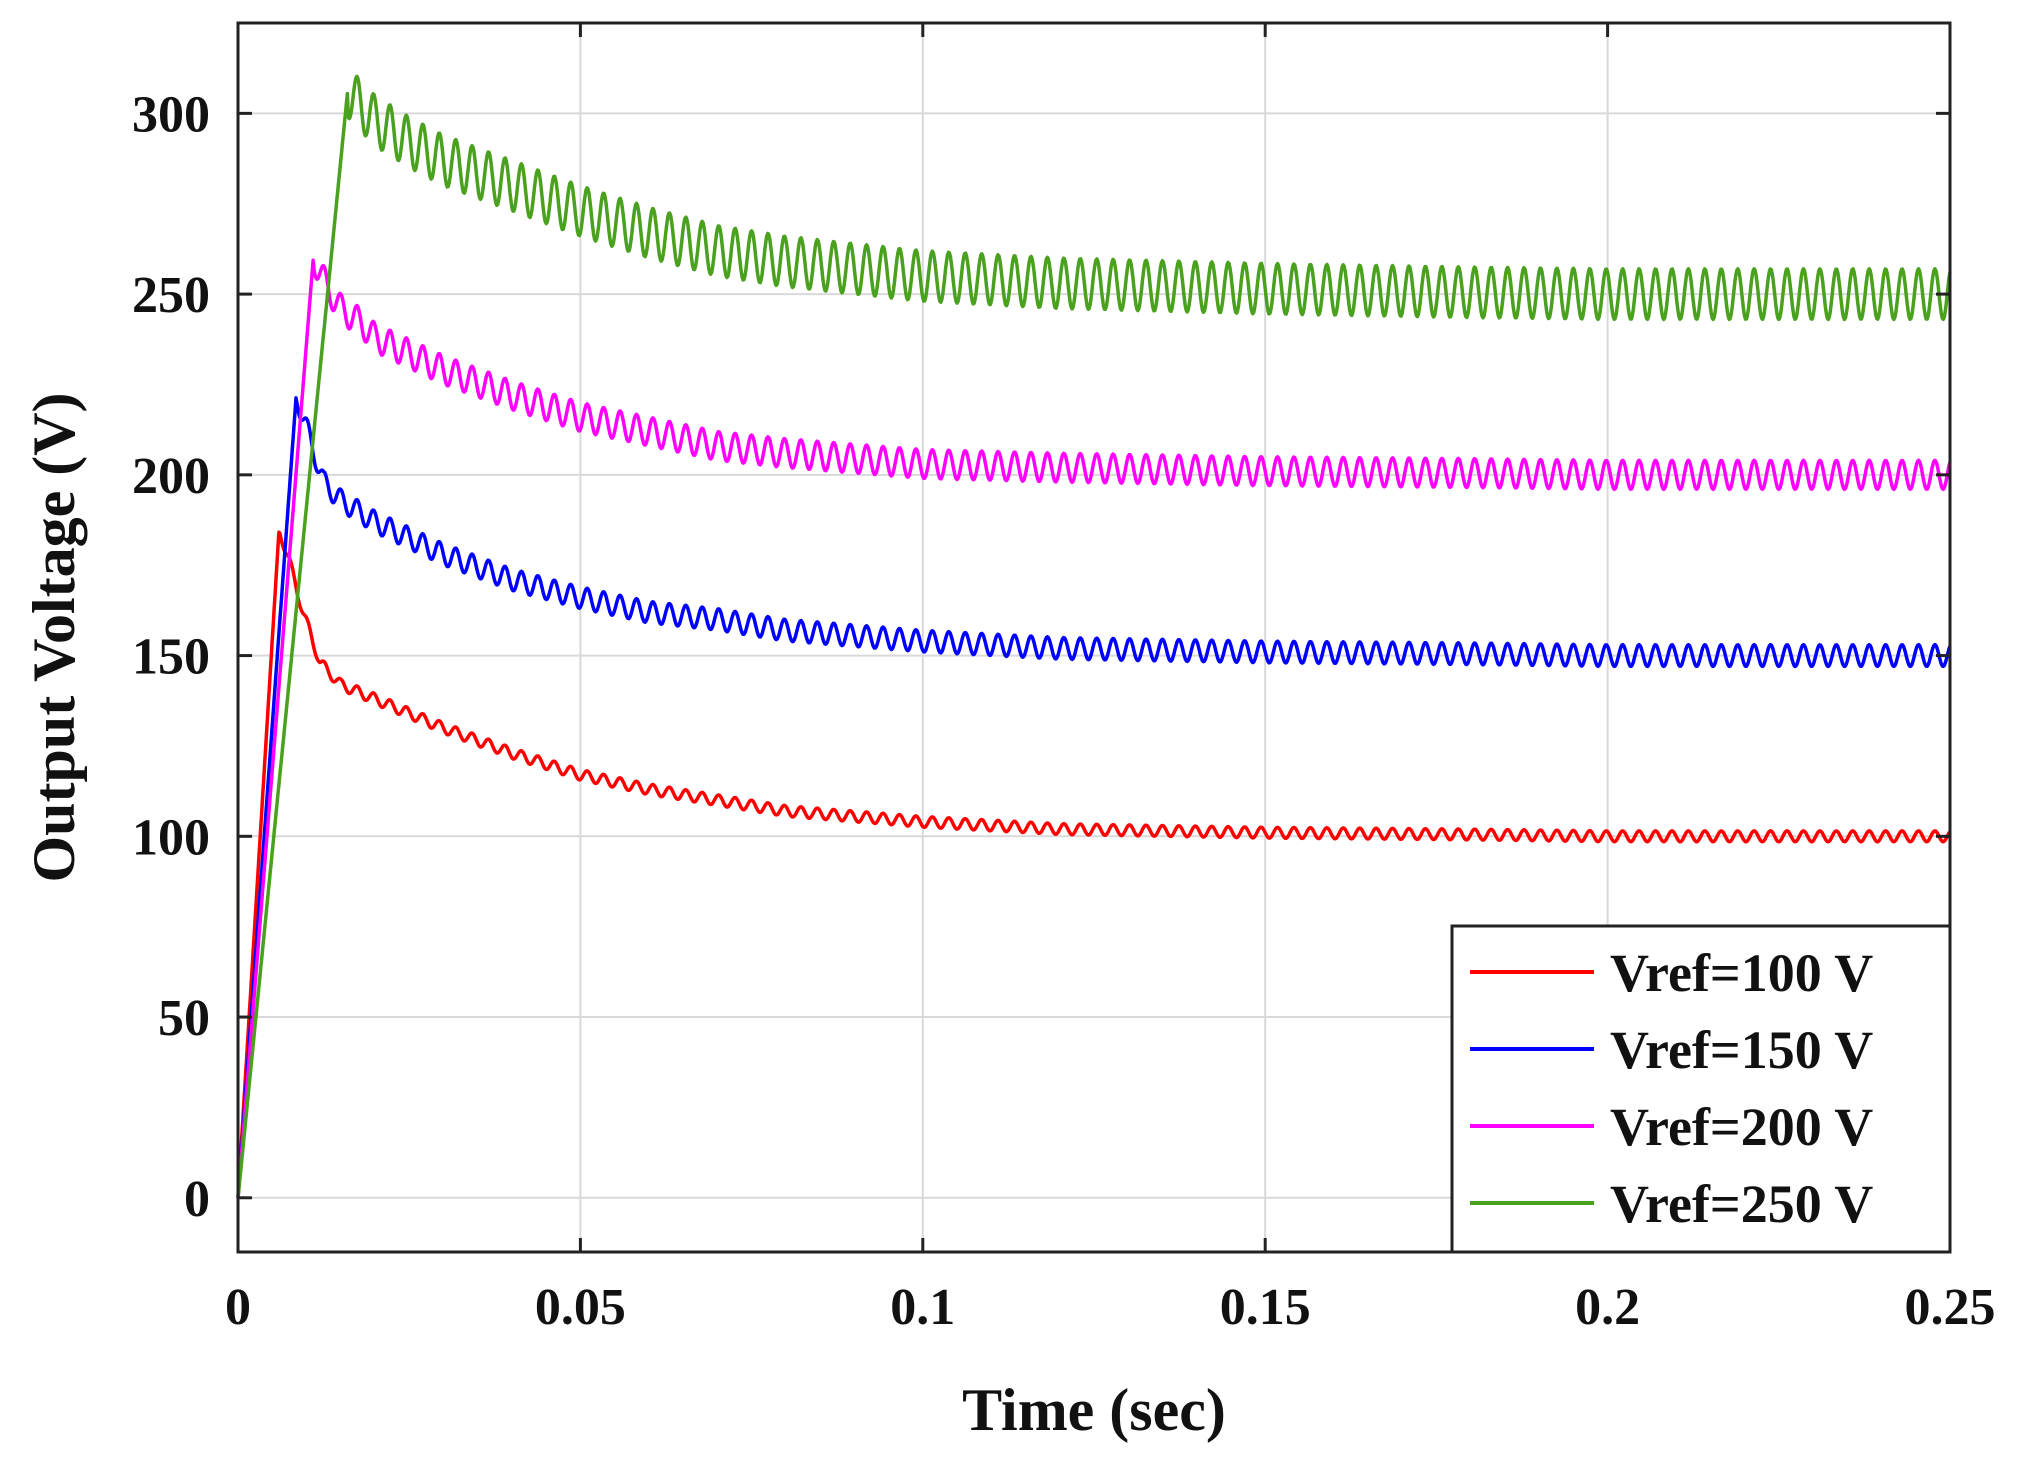 This screenshot has width=2023, height=1463. I want to click on x-tick-label: 0.25, so click(1950, 1307).